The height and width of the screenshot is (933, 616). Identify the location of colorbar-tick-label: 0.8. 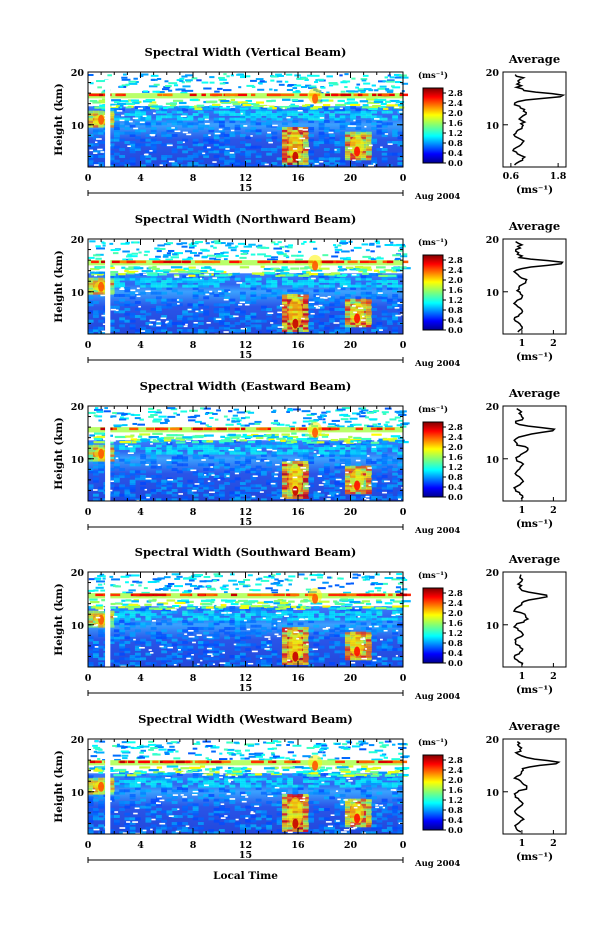
(455, 311).